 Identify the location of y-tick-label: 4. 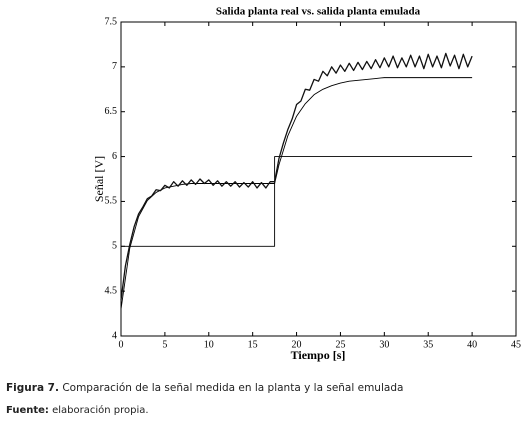
(114, 335).